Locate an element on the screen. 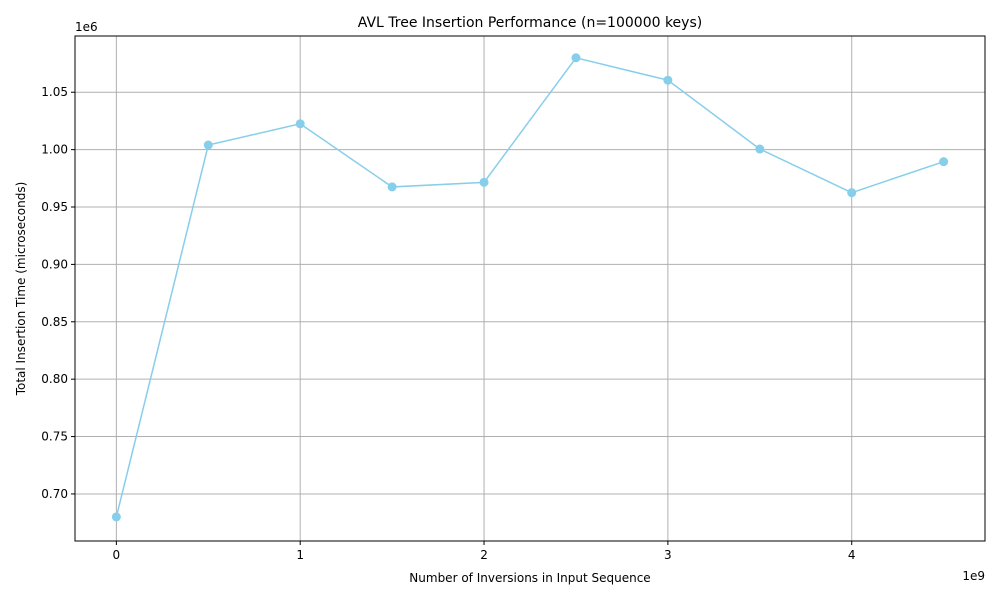 Image resolution: width=1000 pixels, height=604 pixels. y-axis-offset-label: 1e6 is located at coordinates (86, 27).